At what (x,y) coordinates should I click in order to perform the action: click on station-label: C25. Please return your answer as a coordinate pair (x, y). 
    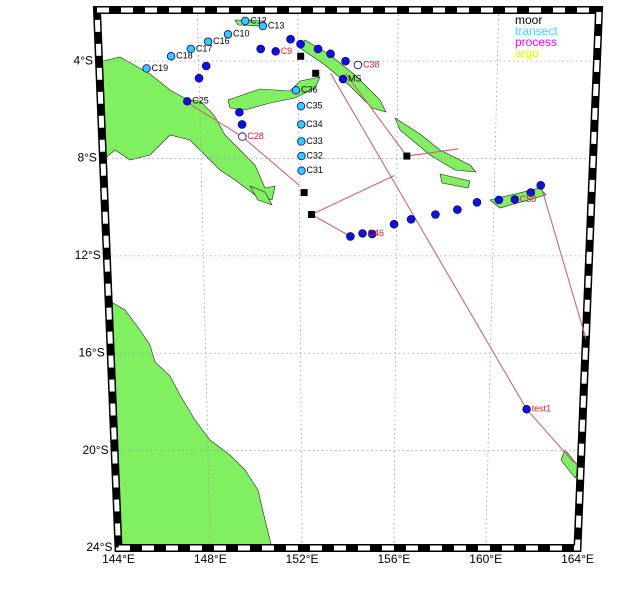
    Looking at the image, I should click on (200, 101).